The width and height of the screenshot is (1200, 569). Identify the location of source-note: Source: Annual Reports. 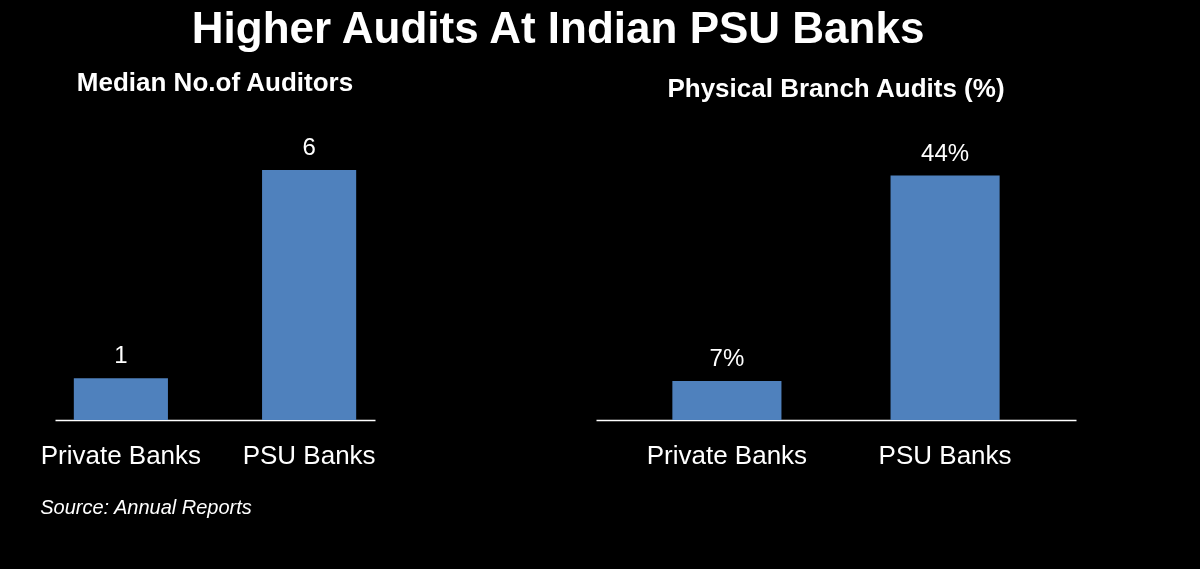
(146, 507).